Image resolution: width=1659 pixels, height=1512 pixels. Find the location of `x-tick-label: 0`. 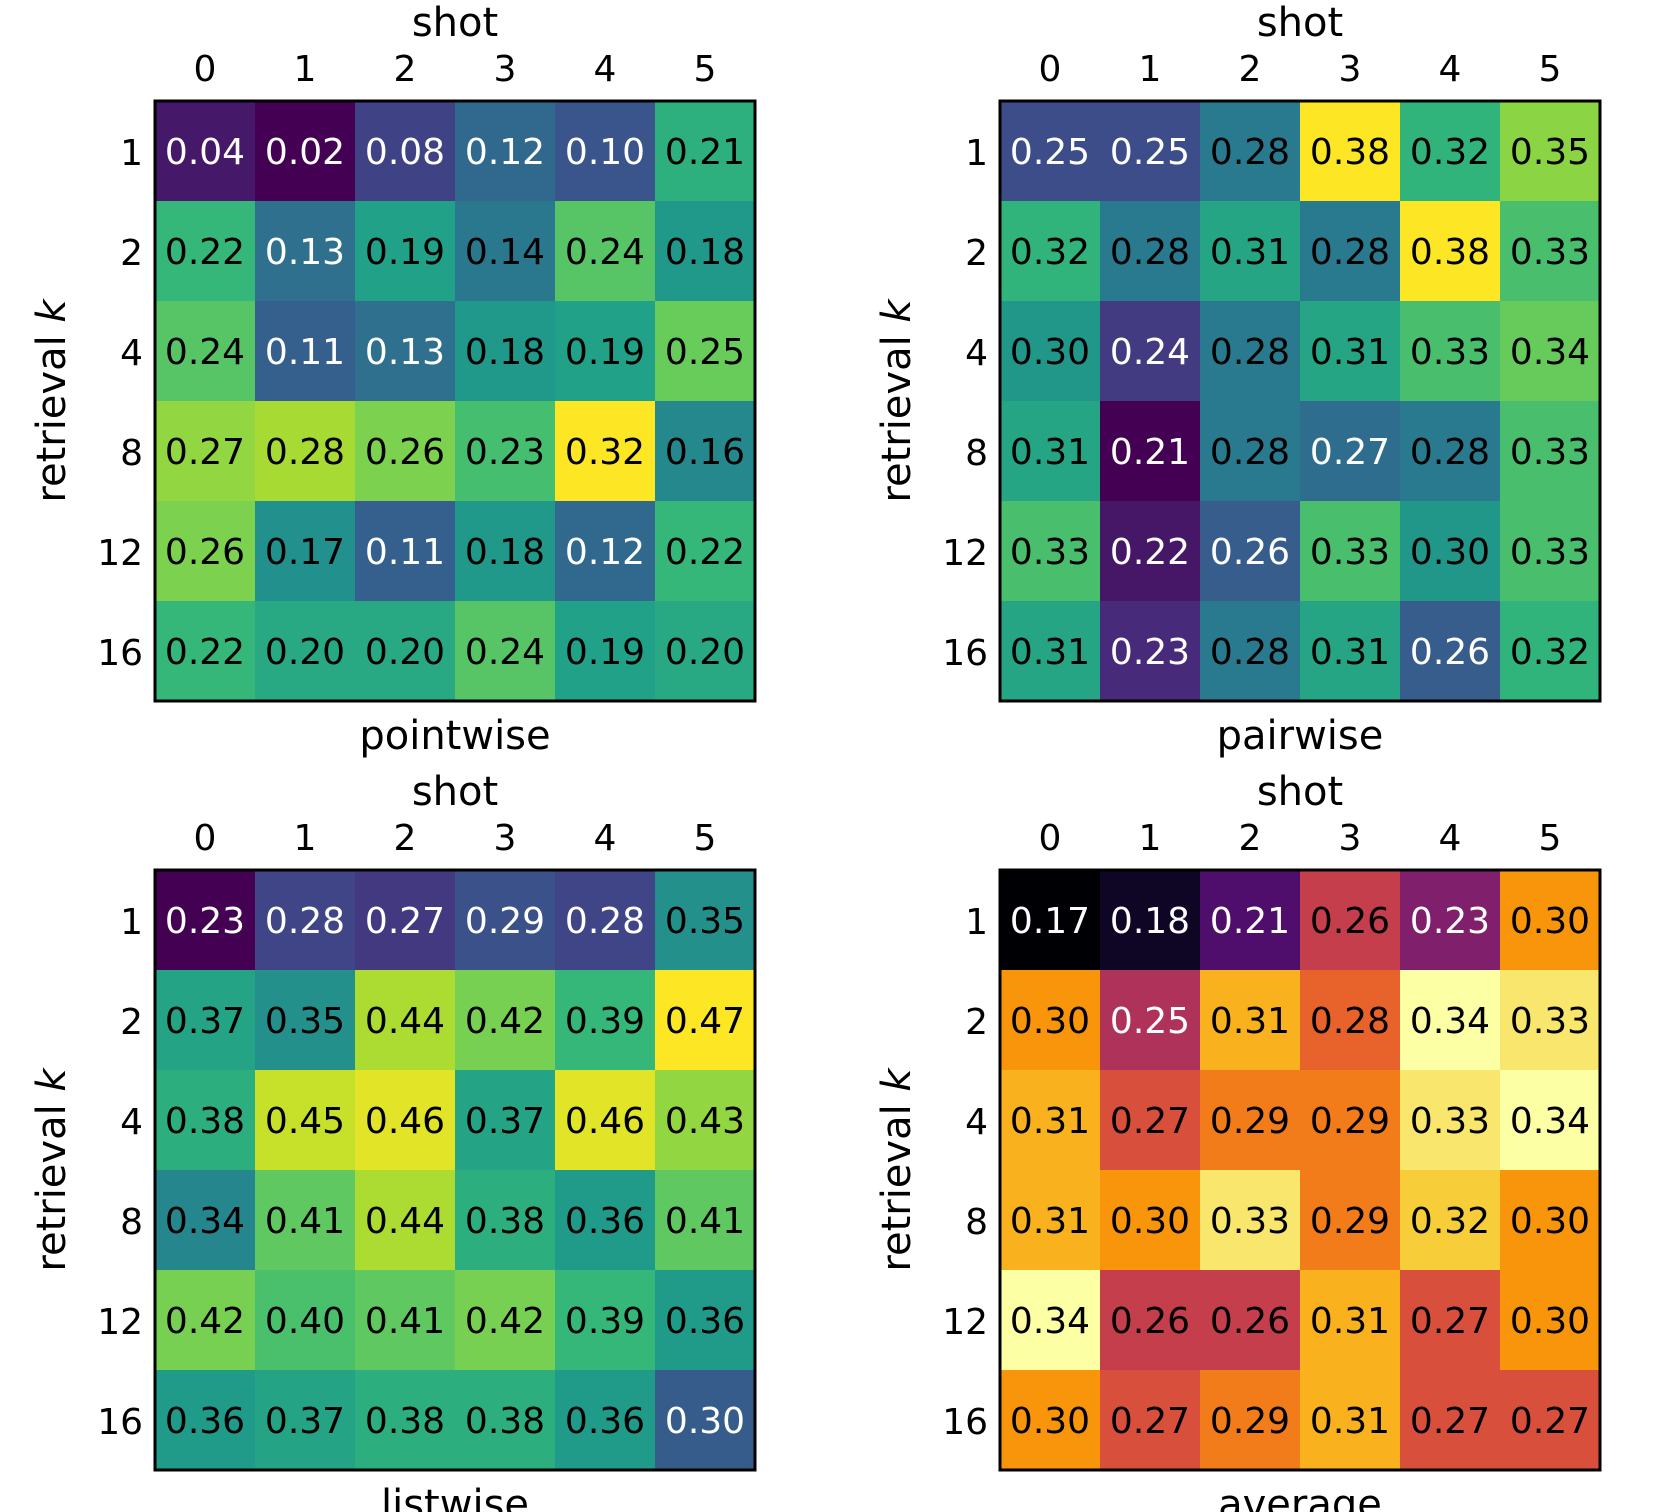

x-tick-label: 0 is located at coordinates (205, 69).